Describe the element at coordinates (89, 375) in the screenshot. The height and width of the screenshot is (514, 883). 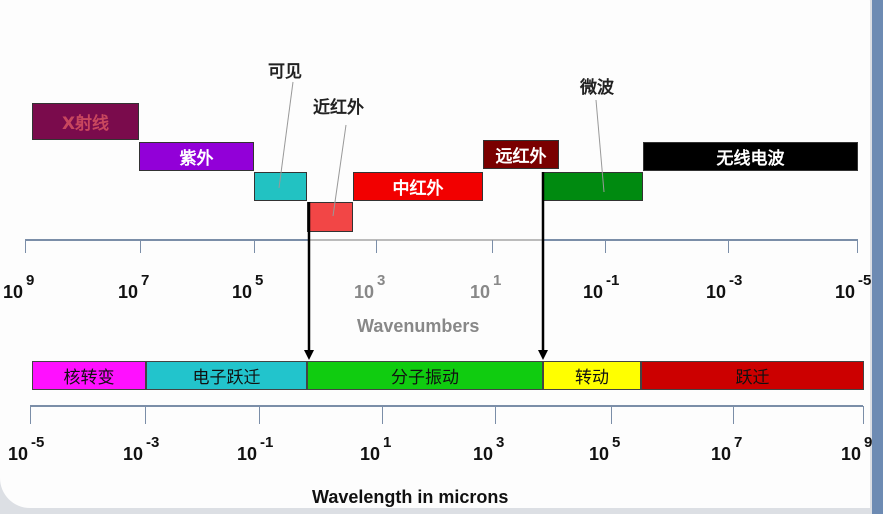
I see `band-nuclear-transition: 核转变` at that location.